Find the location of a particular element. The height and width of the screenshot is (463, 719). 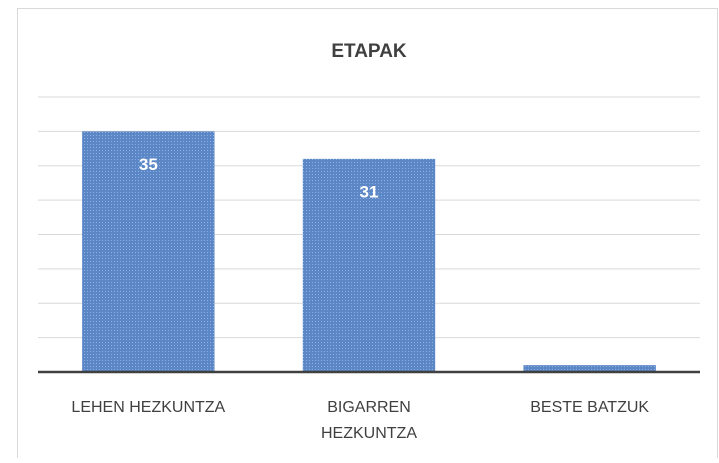

x-tick-label: BIGARREN HEZKUNTZA is located at coordinates (369, 420).